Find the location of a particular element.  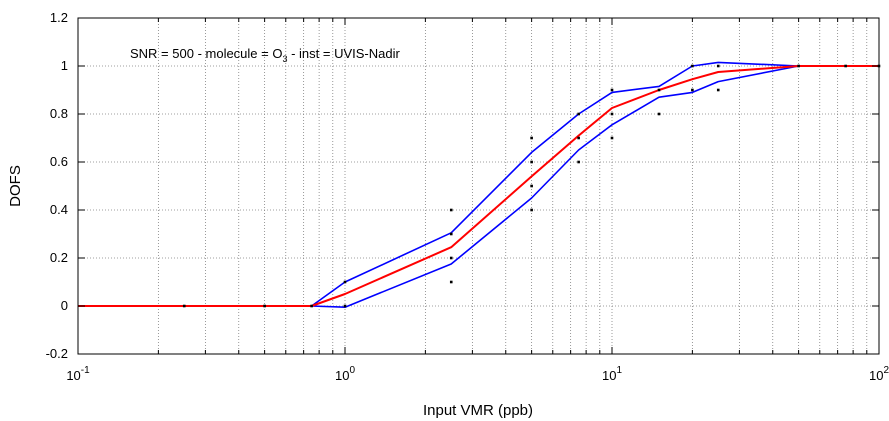

x-tick-label-exponent: 0 is located at coordinates (352, 370).